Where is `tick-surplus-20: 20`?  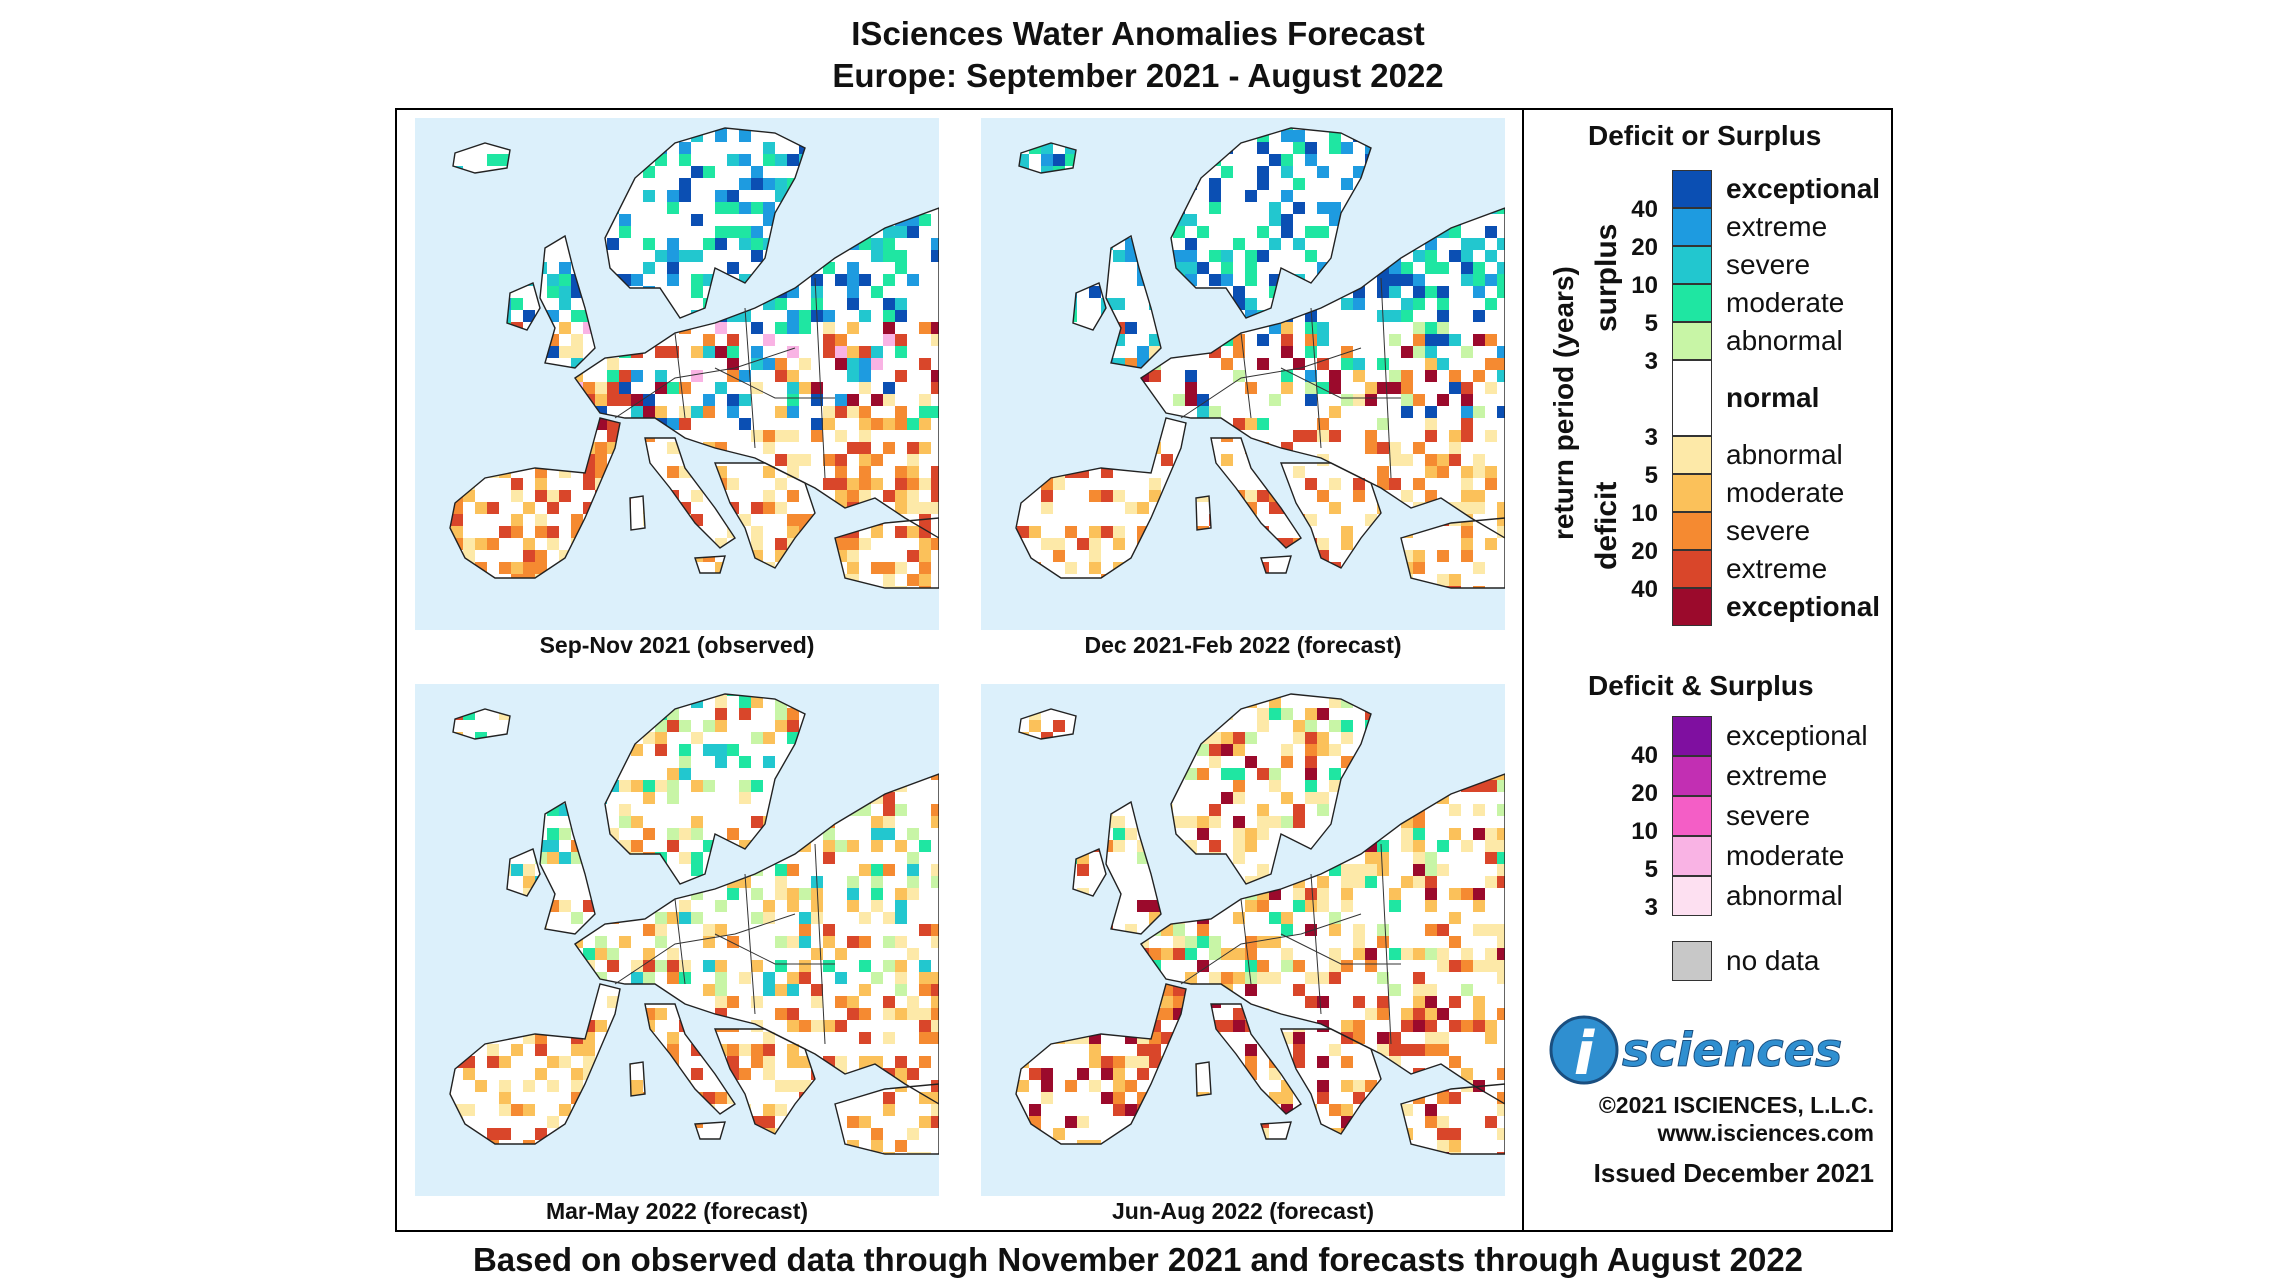
tick-surplus-20: 20 is located at coordinates (1644, 247).